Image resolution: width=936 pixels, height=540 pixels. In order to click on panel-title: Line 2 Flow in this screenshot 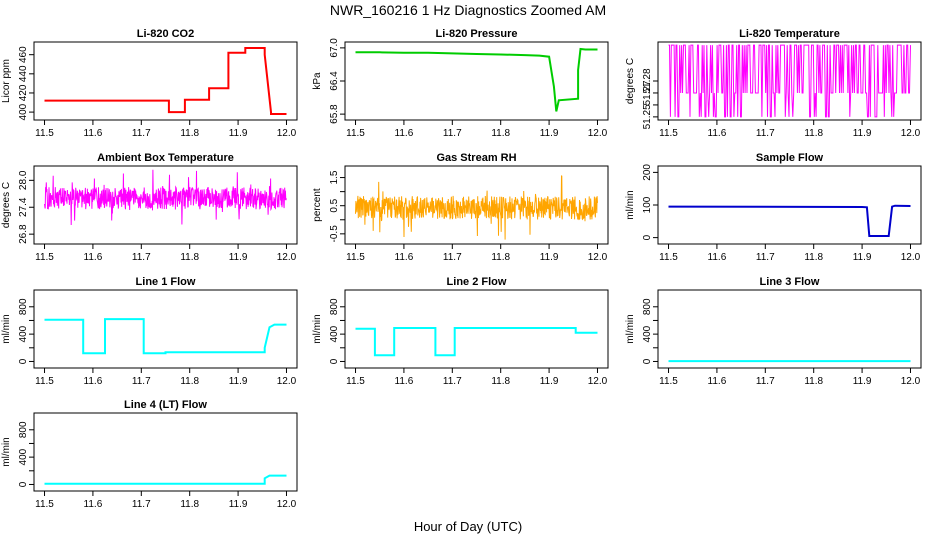, I will do `click(477, 282)`.